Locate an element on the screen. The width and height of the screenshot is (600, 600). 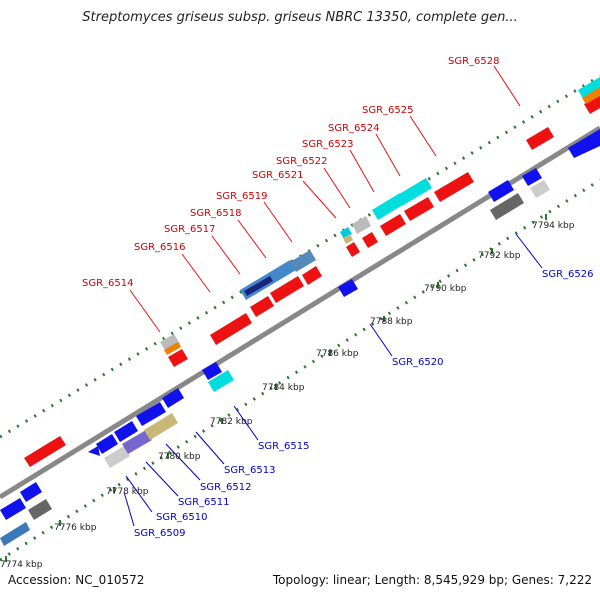
gene-label-reverse: SGR_6509 is located at coordinates (160, 533).